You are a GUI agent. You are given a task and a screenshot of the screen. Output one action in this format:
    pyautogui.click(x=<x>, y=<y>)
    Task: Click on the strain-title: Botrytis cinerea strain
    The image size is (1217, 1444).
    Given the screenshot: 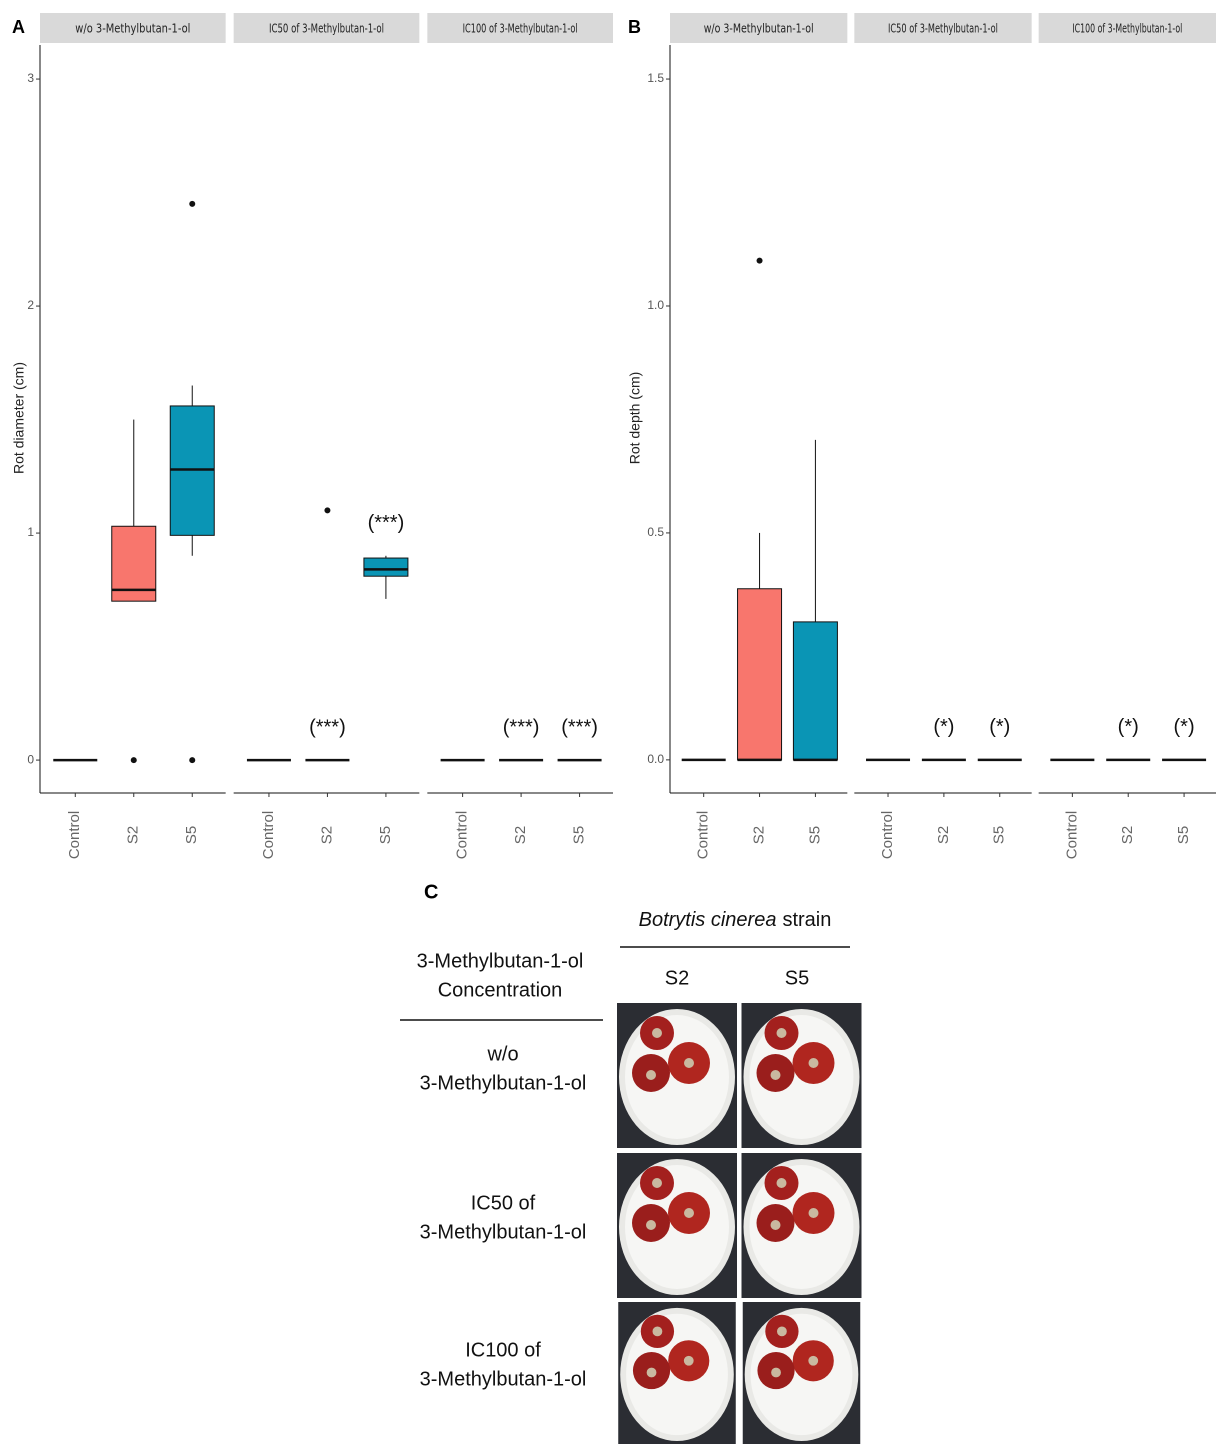 What is the action you would take?
    pyautogui.click(x=735, y=920)
    